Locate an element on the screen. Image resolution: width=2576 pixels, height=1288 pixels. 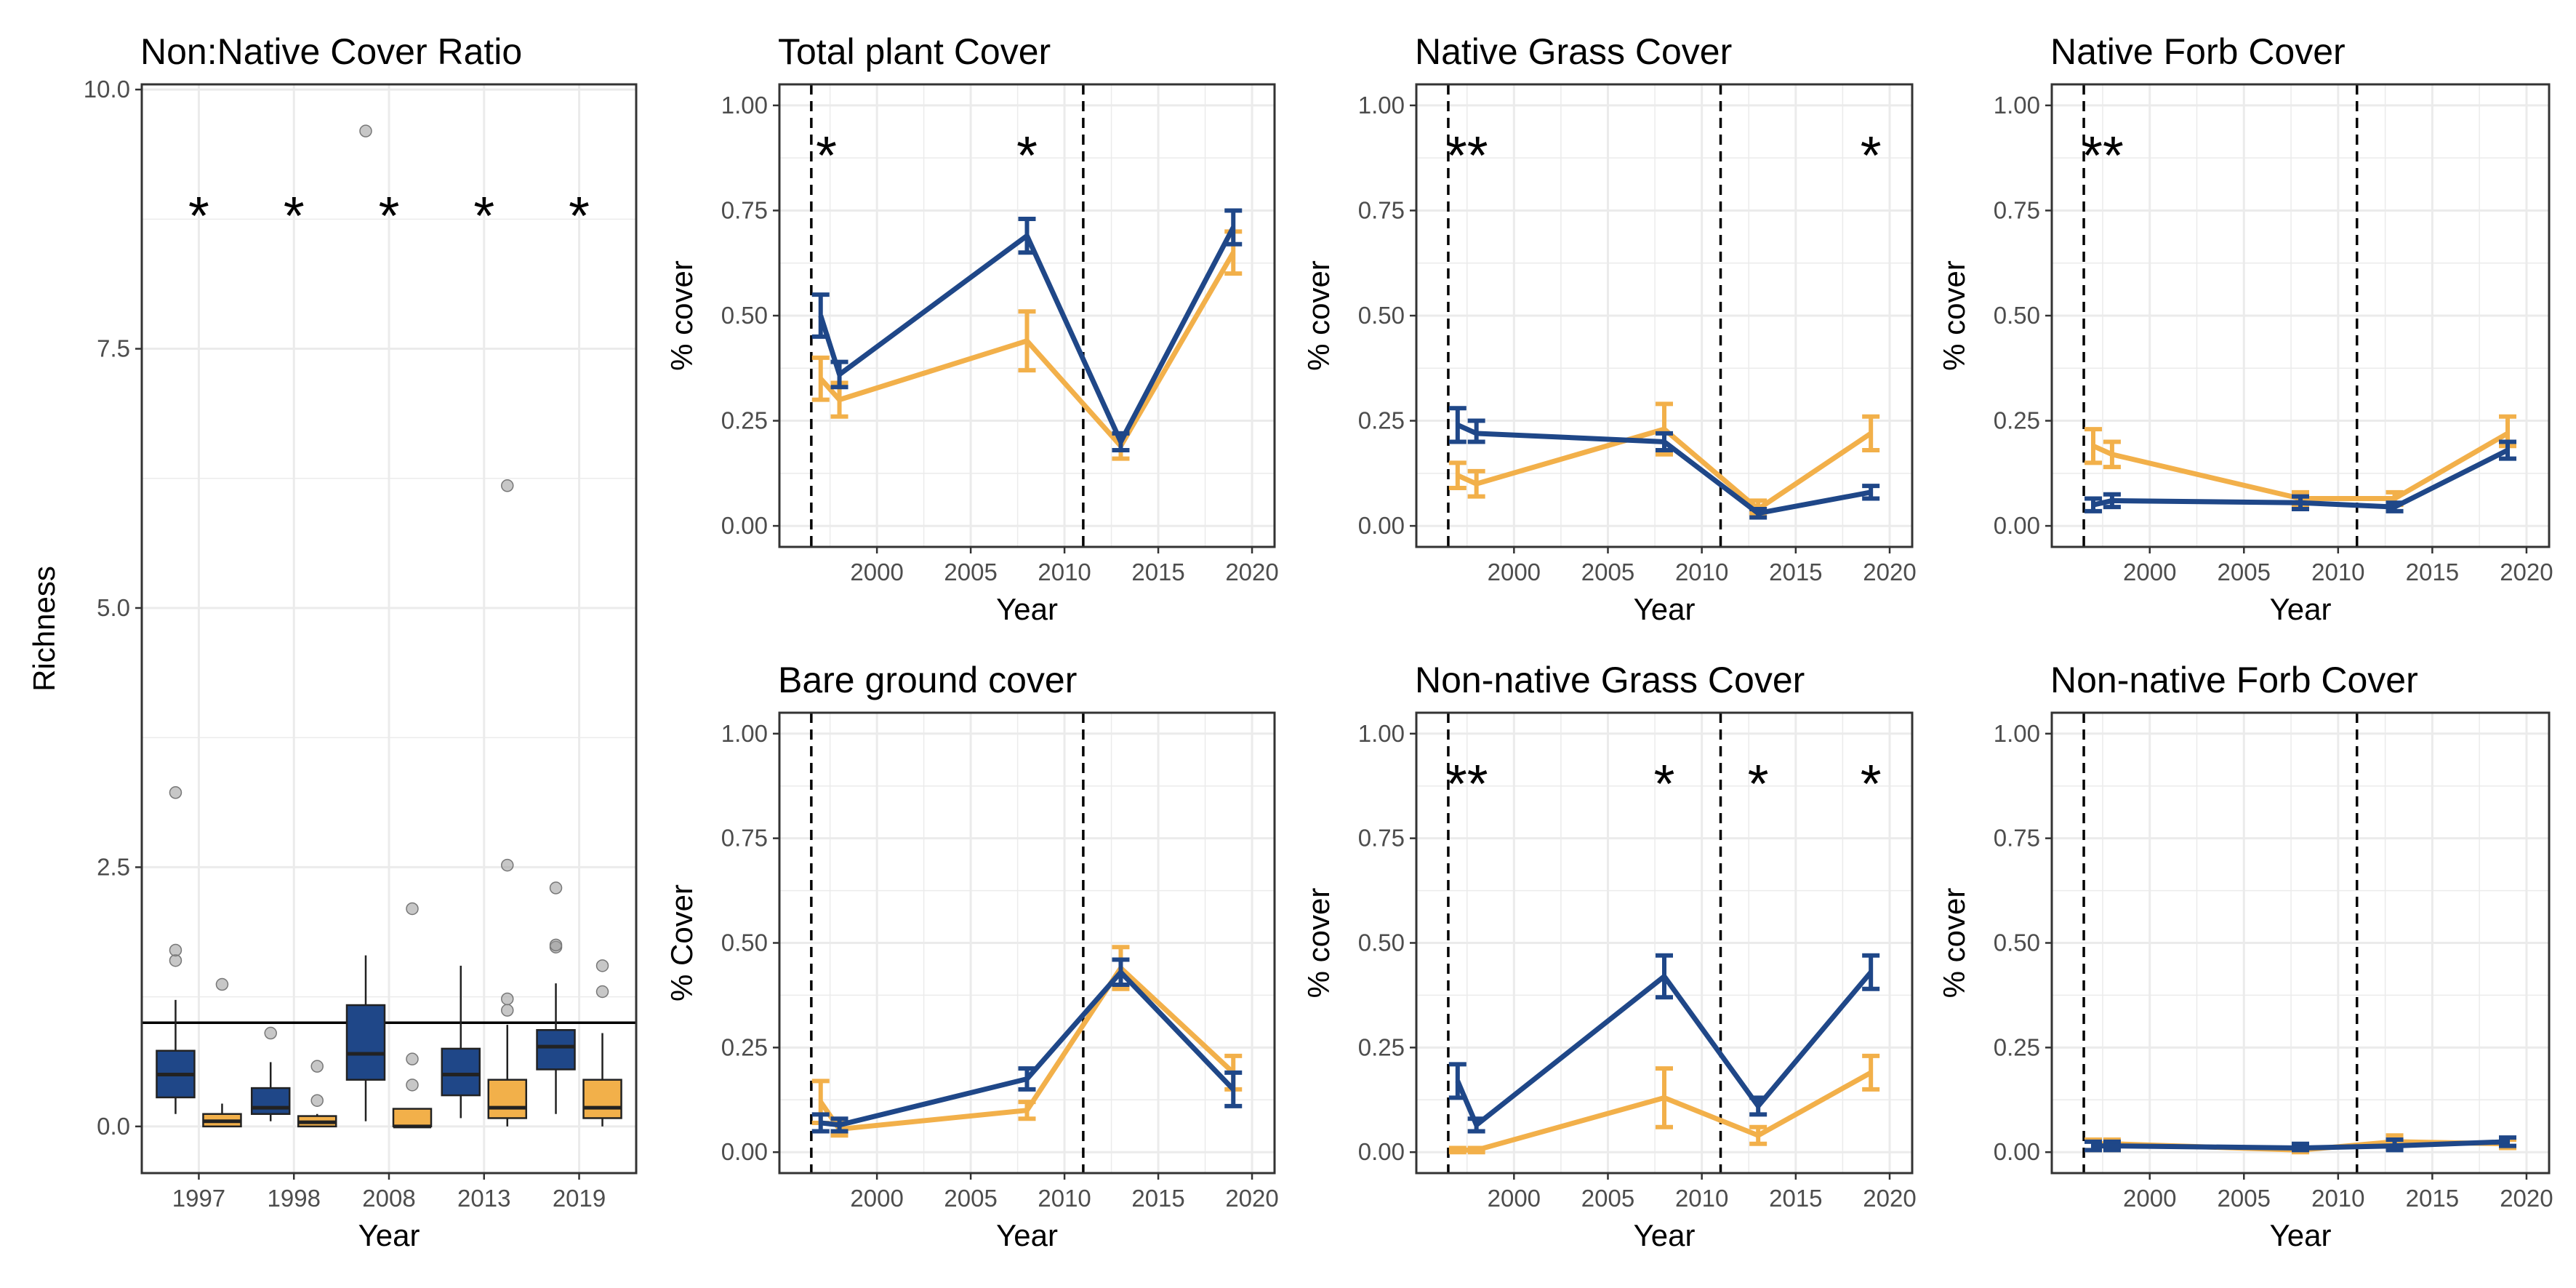
y-tick-label: 2.5 is located at coordinates (114, 866).